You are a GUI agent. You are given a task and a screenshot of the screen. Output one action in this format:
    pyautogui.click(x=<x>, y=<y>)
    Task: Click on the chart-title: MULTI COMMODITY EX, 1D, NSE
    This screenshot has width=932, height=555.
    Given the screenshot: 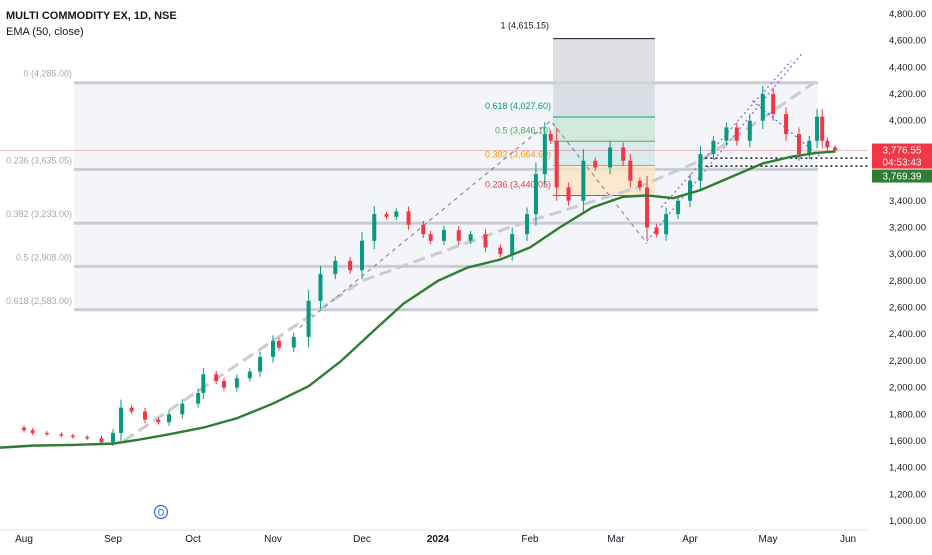 What is the action you would take?
    pyautogui.click(x=91, y=16)
    